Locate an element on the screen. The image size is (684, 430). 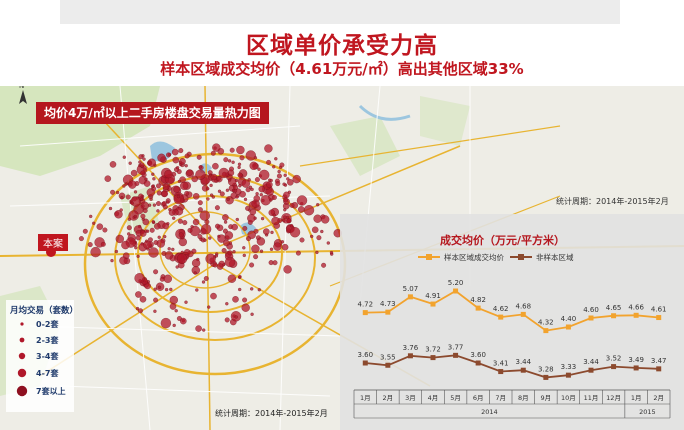
x-tick-label: 5月 is located at coordinates (455, 398).